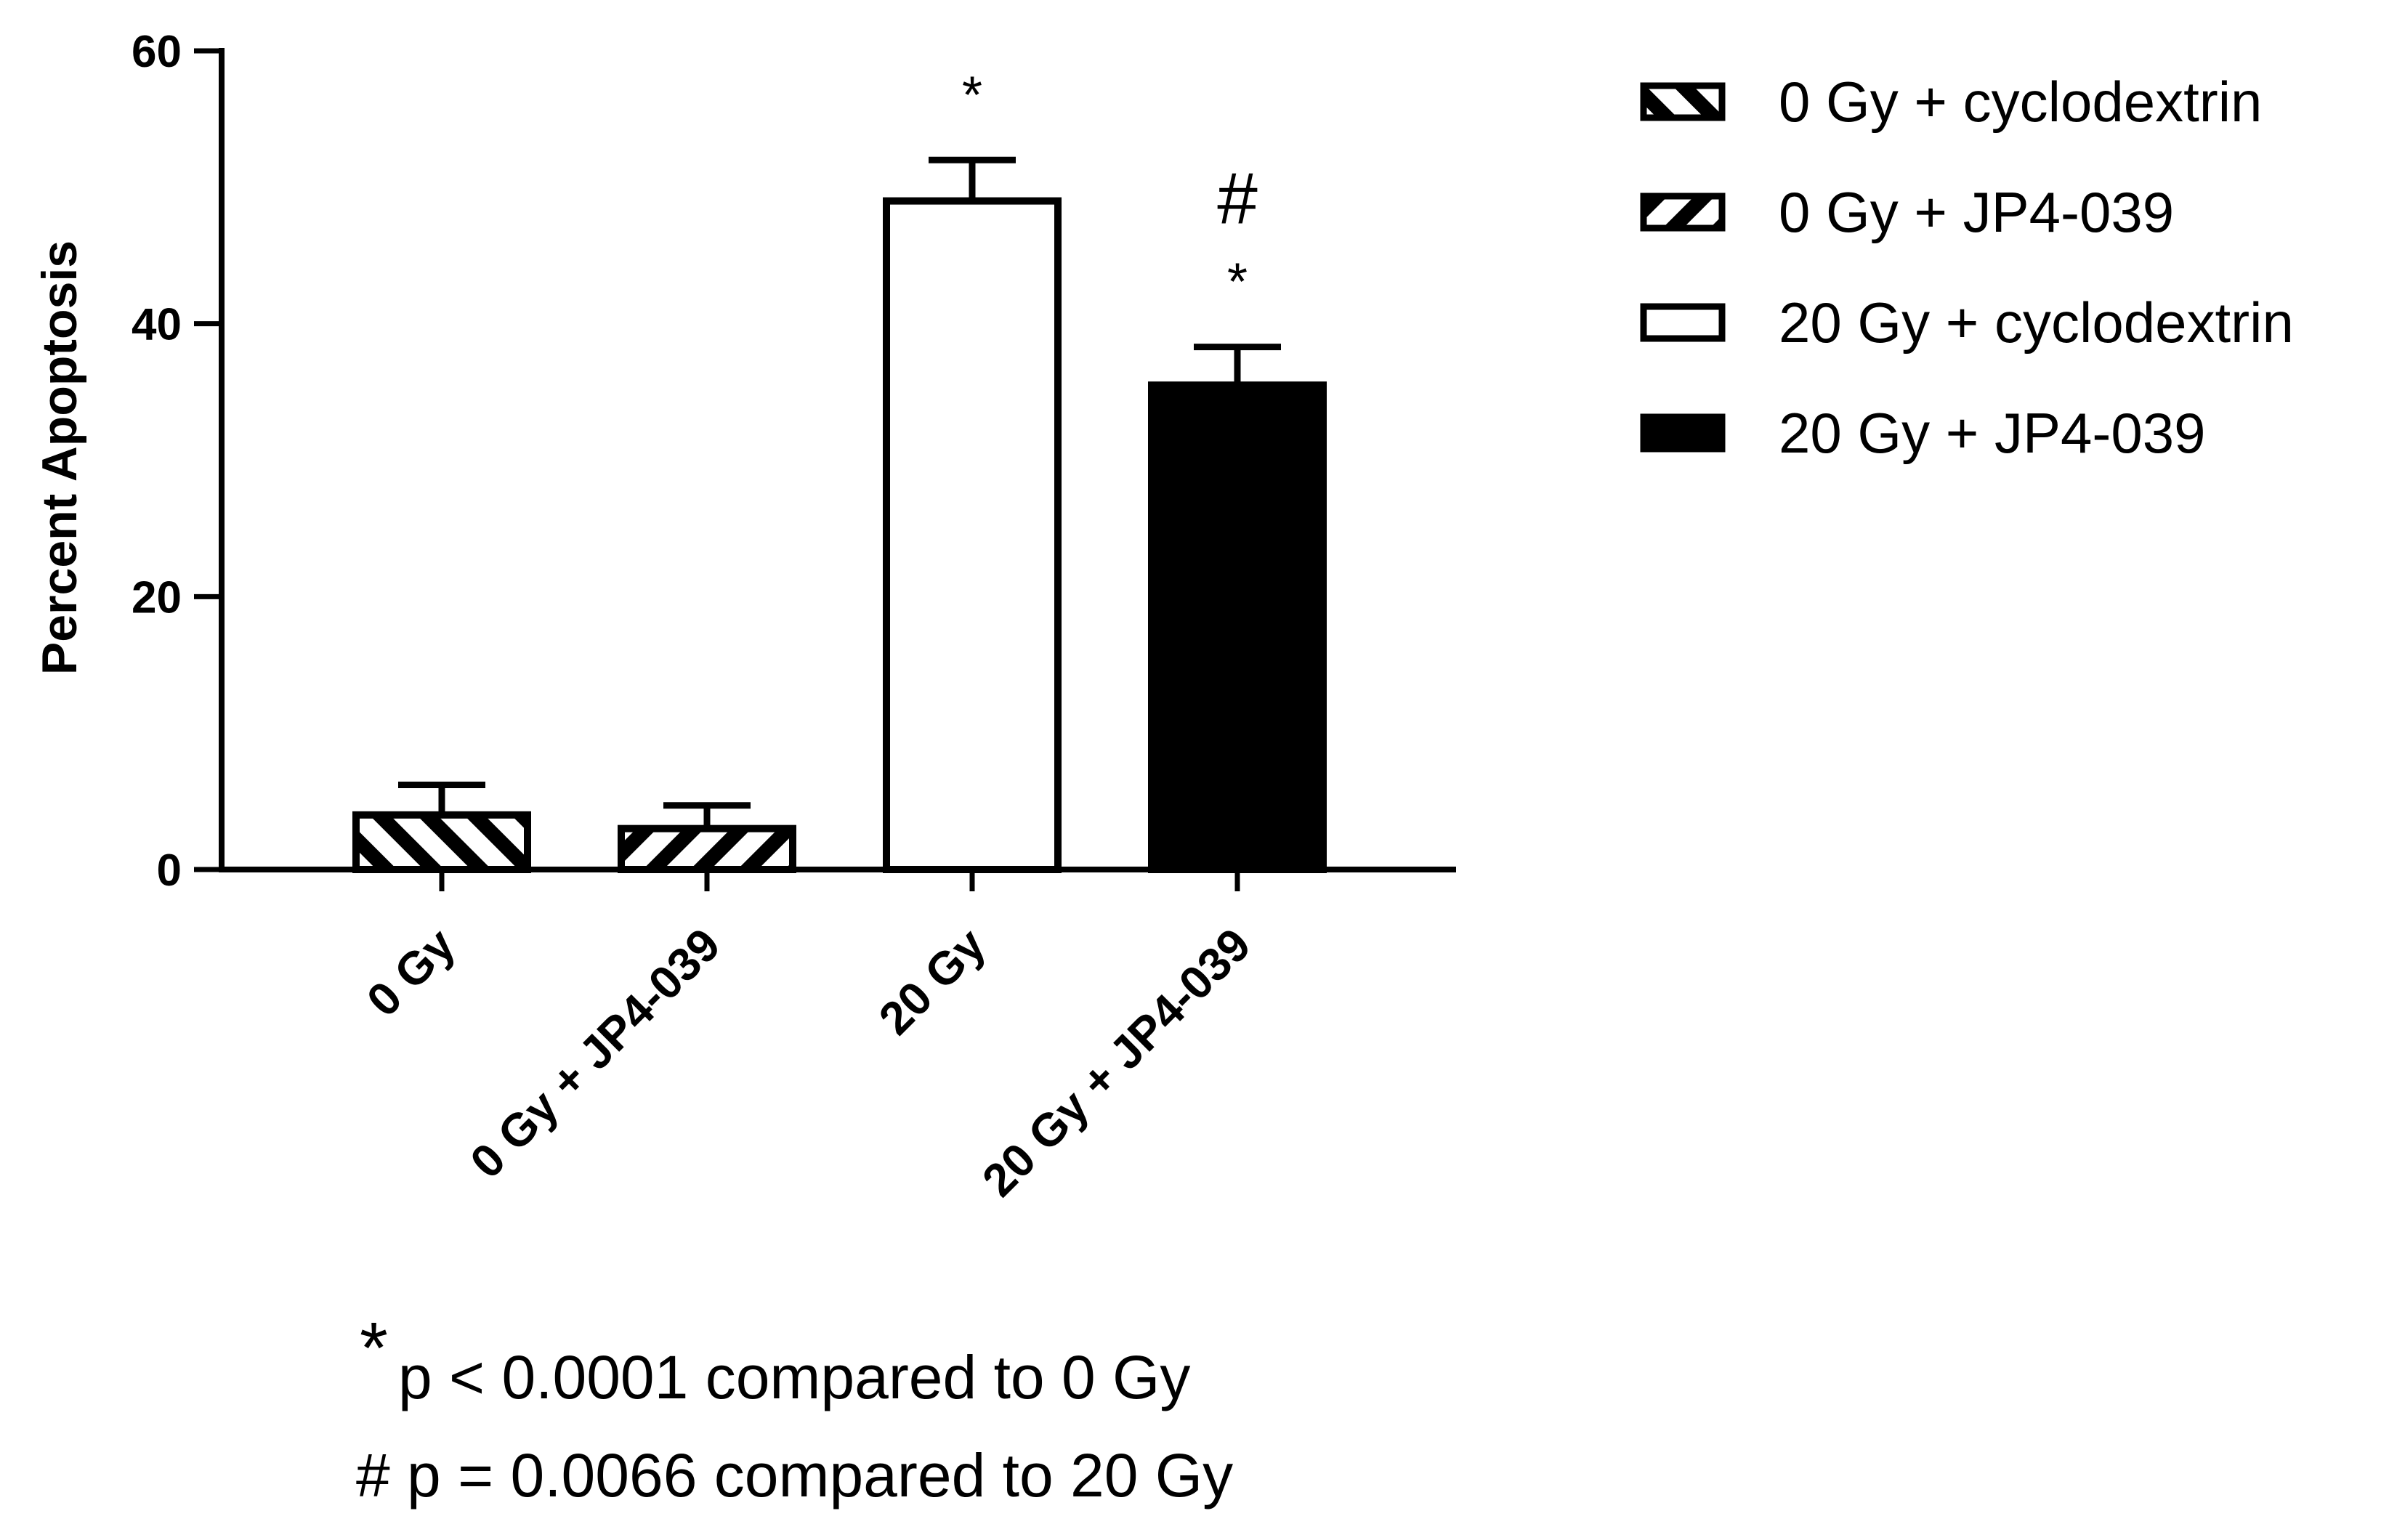  Describe the element at coordinates (59, 457) in the screenshot. I see `y-axis-label: Percent Apoptosis` at that location.